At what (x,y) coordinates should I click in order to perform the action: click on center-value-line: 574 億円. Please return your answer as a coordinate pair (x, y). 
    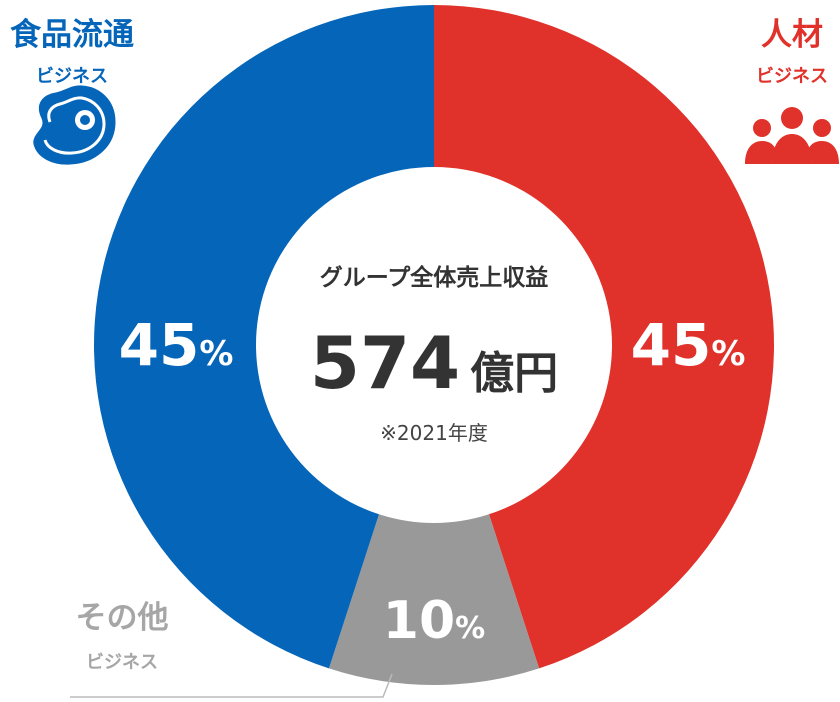
    Looking at the image, I should click on (434, 363).